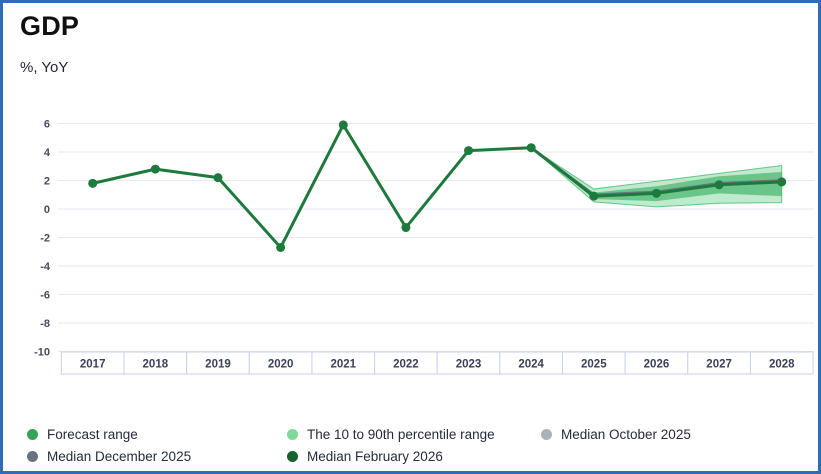  I want to click on legend-item-median-december-2025: Median December 2025, so click(157, 456).